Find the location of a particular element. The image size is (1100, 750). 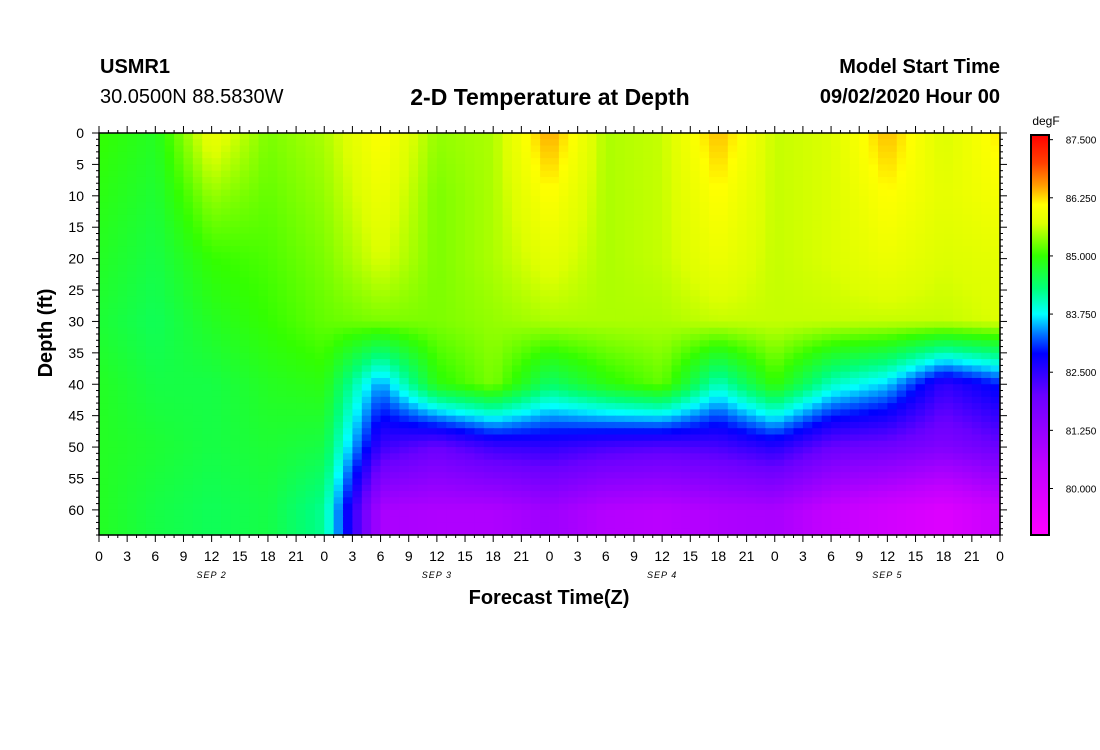

model-start-label: Model Start Time is located at coordinates (919, 67).